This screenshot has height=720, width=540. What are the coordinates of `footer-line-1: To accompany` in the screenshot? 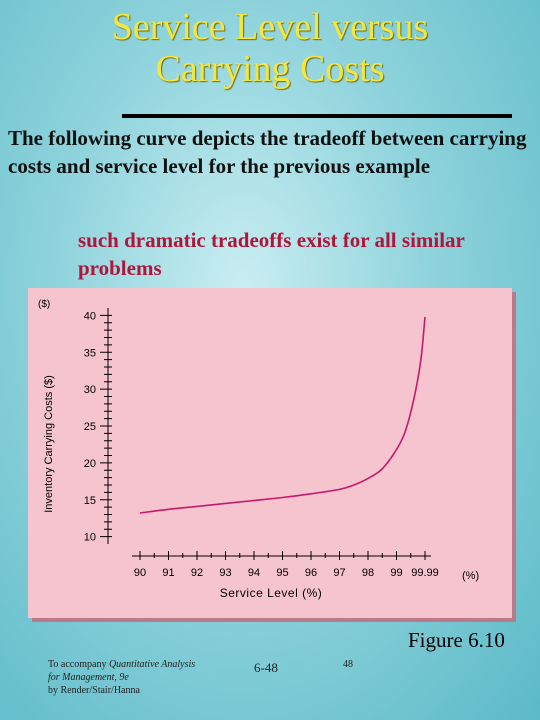 It's located at (78, 664).